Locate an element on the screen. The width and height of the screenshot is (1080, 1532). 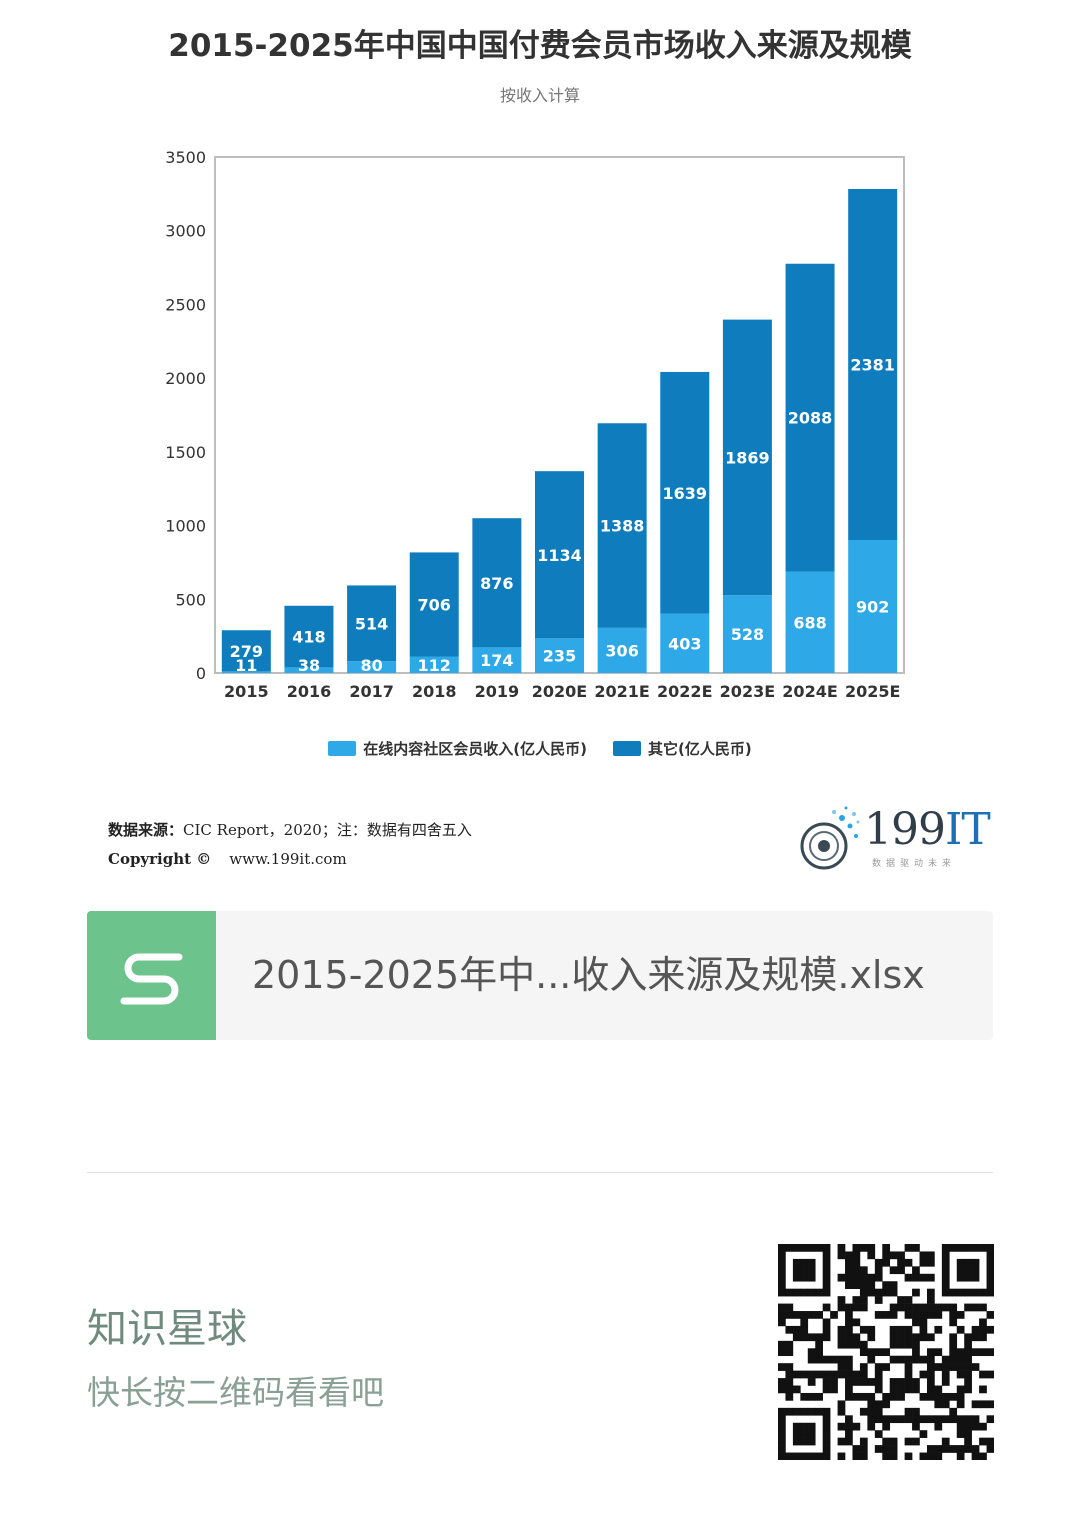
bar-other-2021E is located at coordinates (622, 525).